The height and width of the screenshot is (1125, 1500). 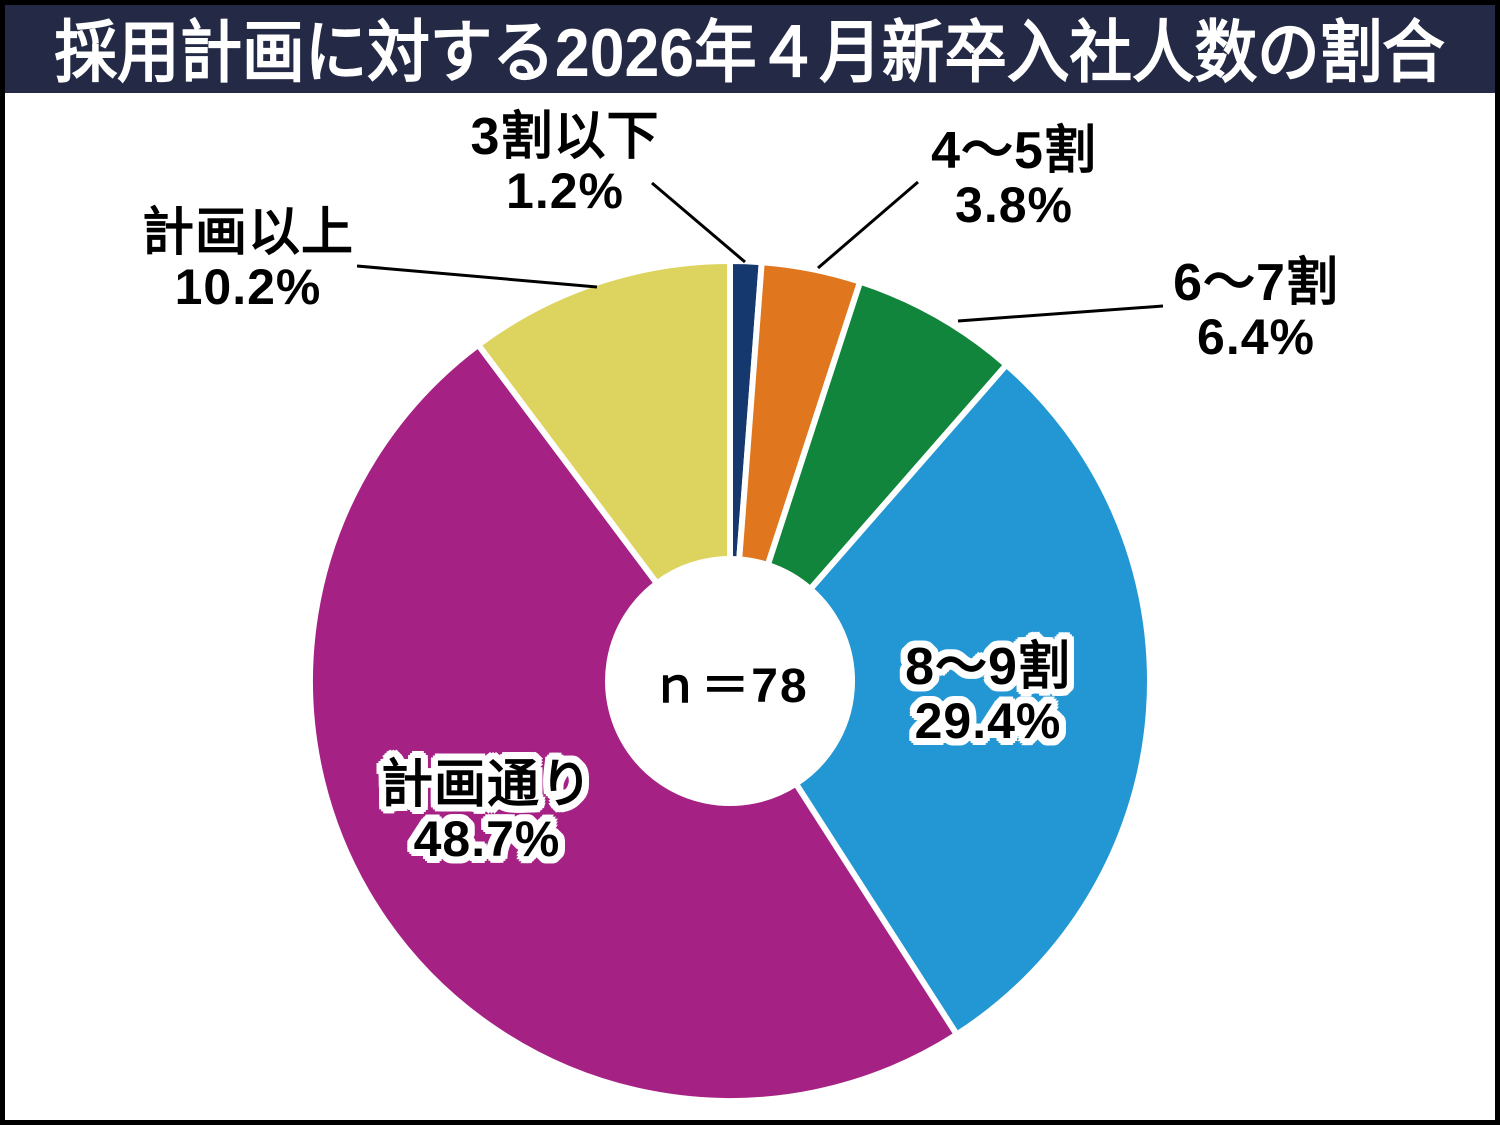 I want to click on leader-line-60-70pct, so click(x=1060, y=313).